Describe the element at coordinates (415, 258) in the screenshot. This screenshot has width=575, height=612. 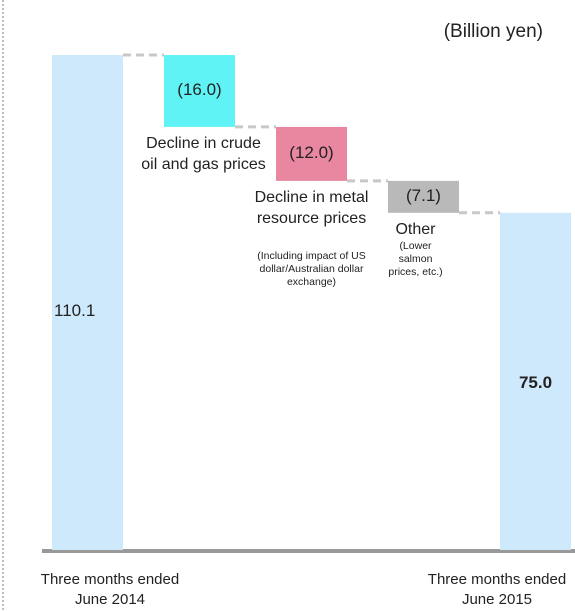
I see `category-note: (Lower salmon prices, etc.)` at that location.